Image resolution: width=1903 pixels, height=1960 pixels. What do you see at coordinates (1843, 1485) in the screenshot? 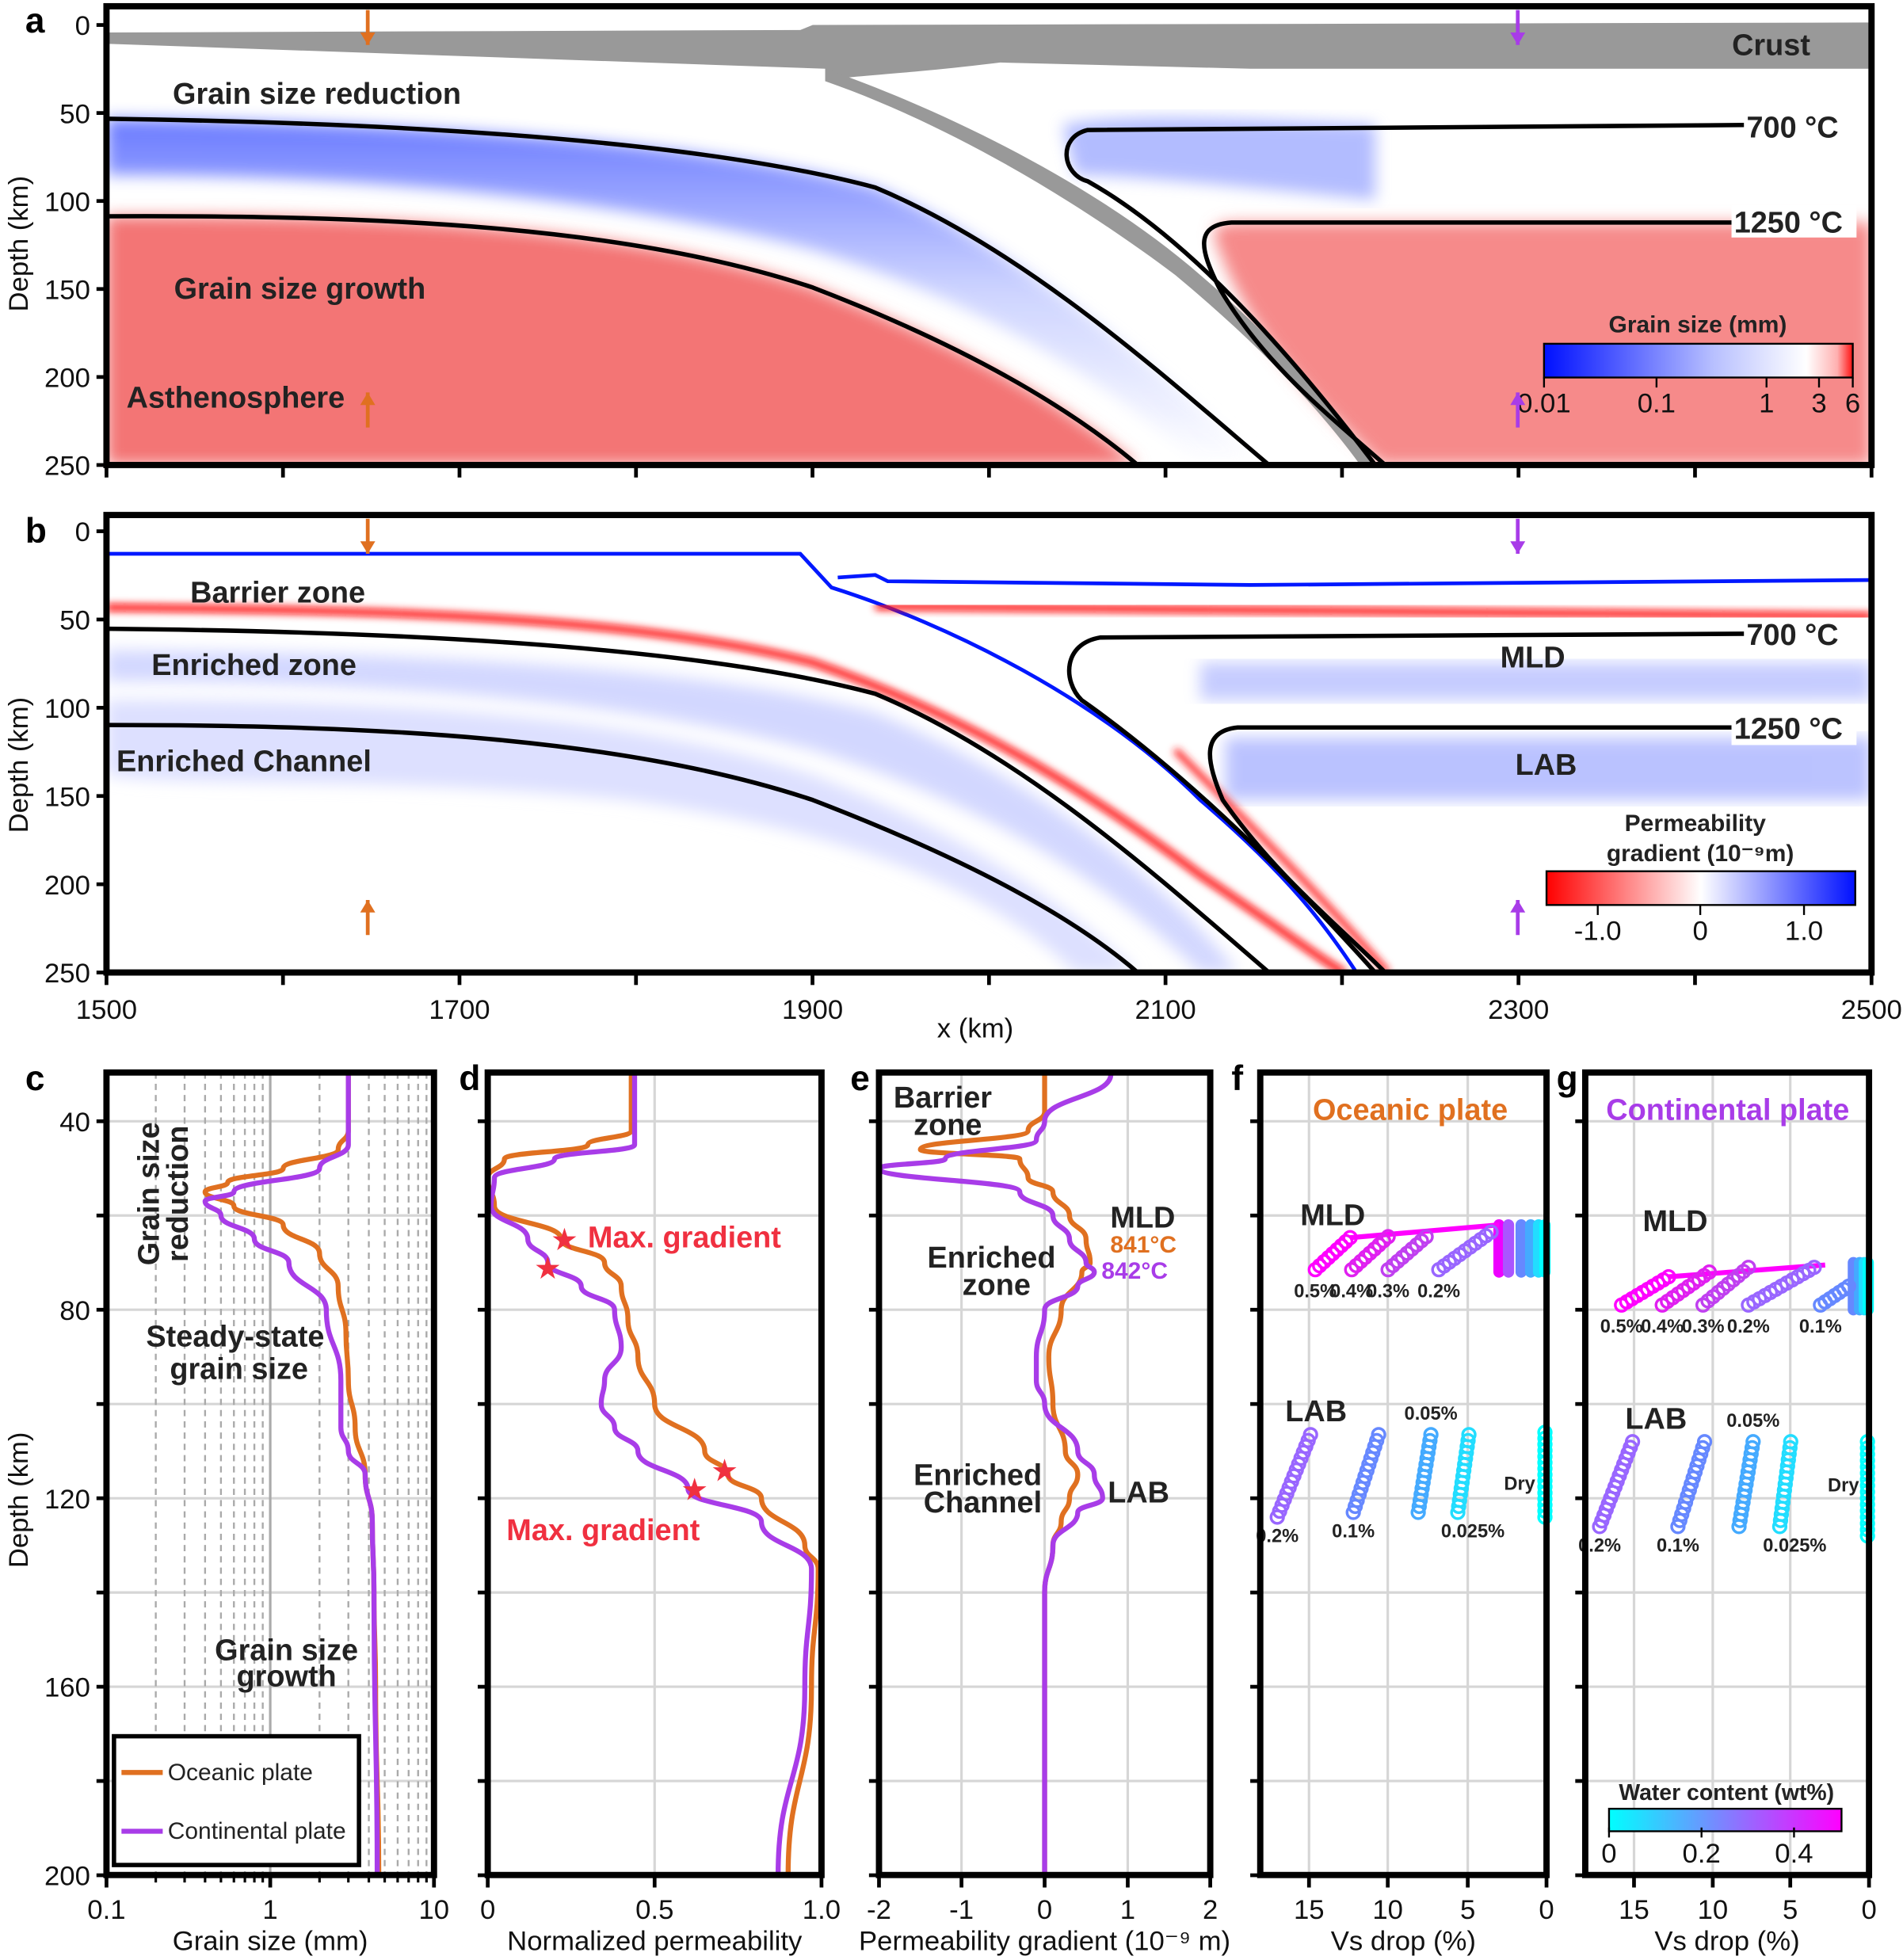
I see `annot-dry-g: Dry` at bounding box center [1843, 1485].